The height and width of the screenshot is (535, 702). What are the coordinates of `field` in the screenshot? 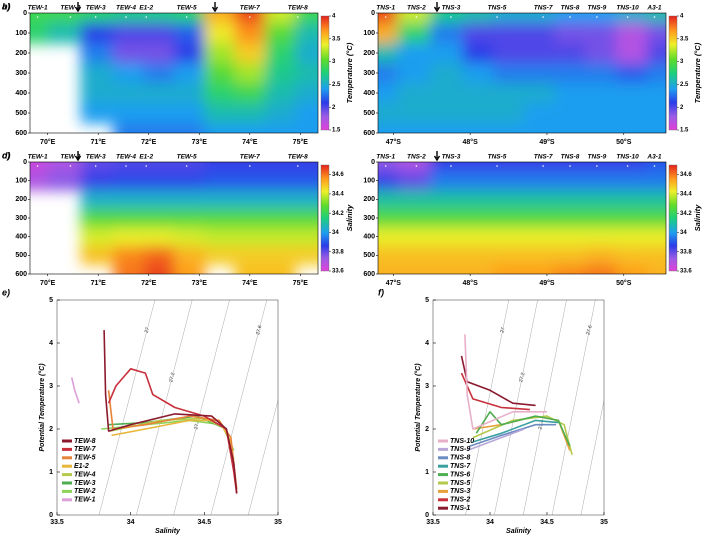 It's located at (522, 73).